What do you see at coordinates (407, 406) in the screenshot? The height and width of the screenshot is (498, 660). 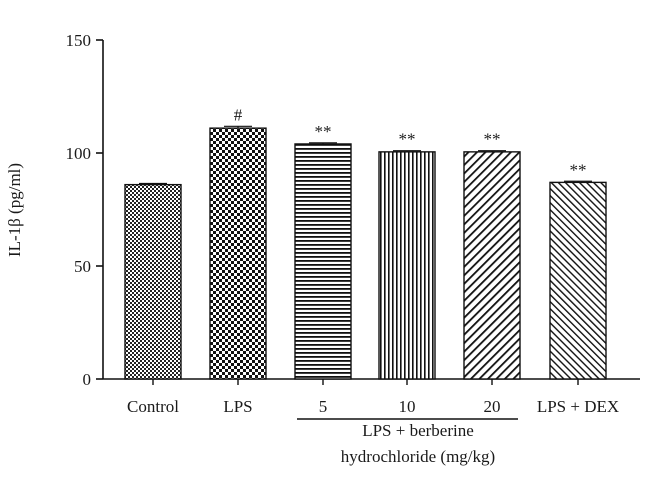 I see `x-tick-label: 10` at bounding box center [407, 406].